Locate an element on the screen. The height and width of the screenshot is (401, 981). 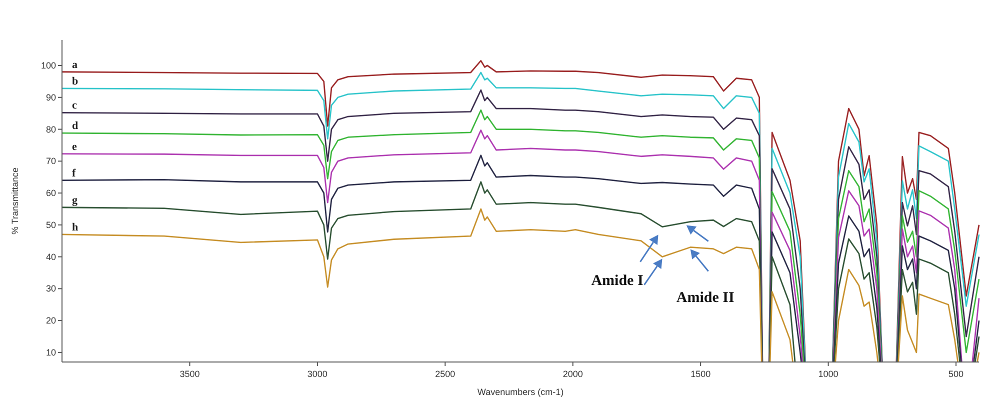
x-tick-label: 2000 is located at coordinates (572, 374).